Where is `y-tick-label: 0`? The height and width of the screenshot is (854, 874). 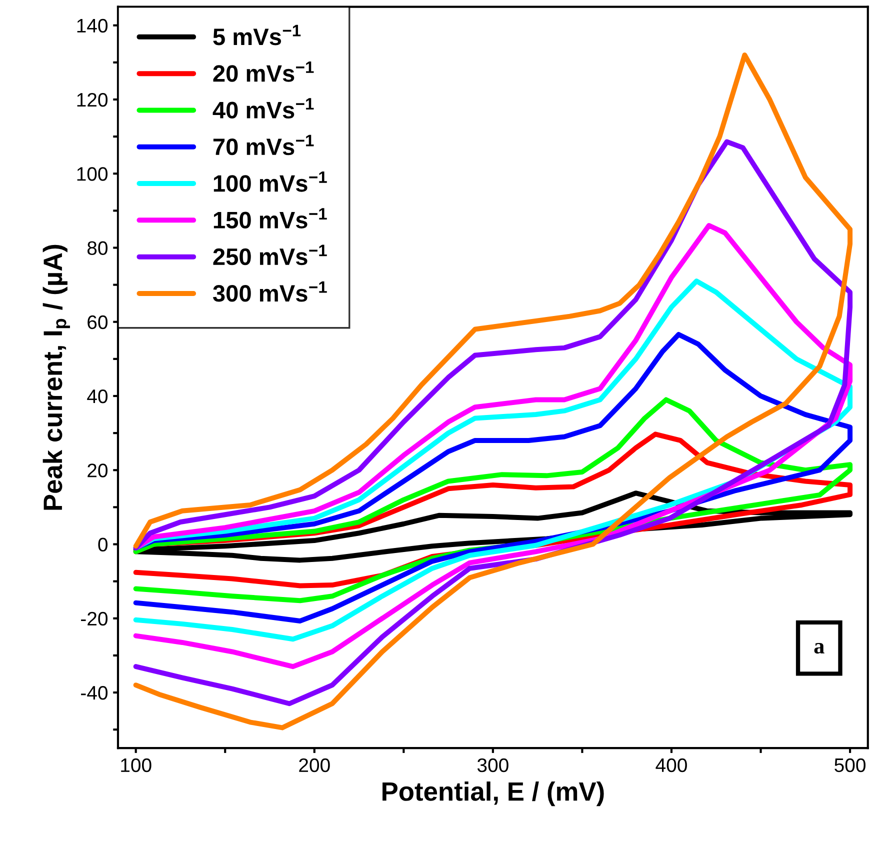
y-tick-label: 0 is located at coordinates (103, 545).